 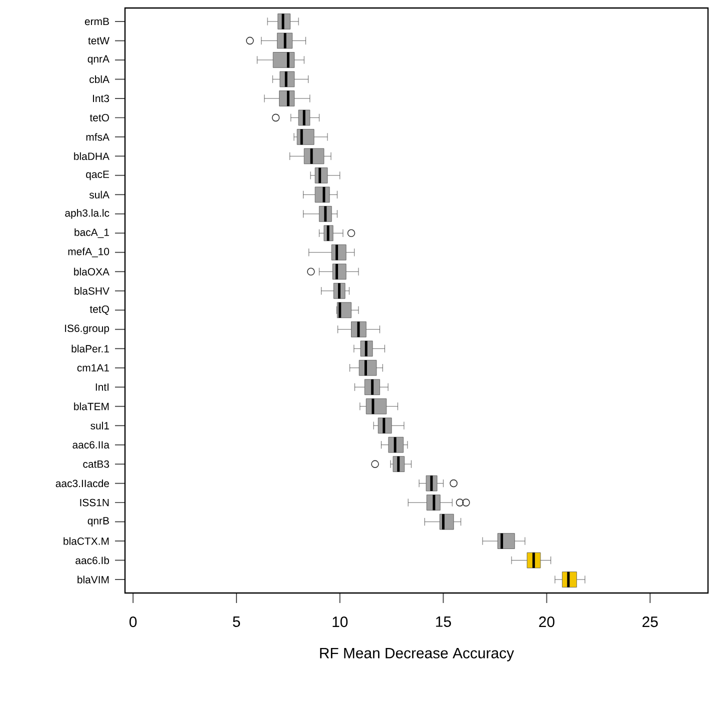 What do you see at coordinates (82, 483) in the screenshot?
I see `y-tick-label: aac3.IIacde` at bounding box center [82, 483].